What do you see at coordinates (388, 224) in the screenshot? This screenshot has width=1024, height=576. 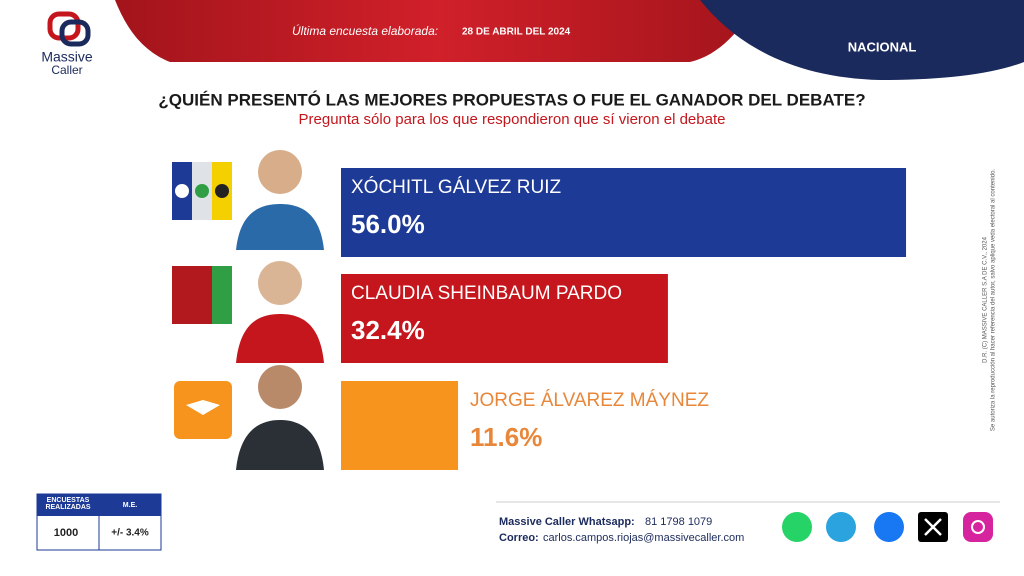 I see `value-label: 56.0%` at bounding box center [388, 224].